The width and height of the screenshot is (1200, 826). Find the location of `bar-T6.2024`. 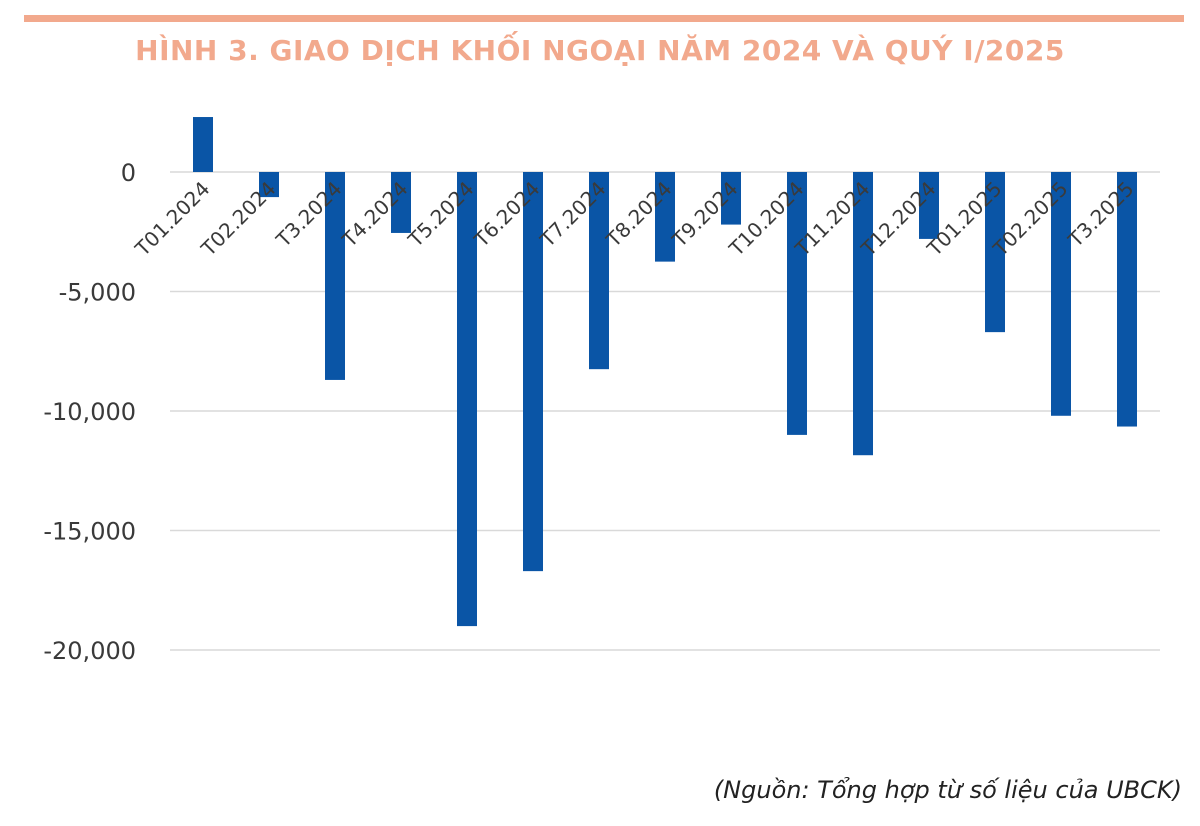

bar-T6.2024 is located at coordinates (533, 372).